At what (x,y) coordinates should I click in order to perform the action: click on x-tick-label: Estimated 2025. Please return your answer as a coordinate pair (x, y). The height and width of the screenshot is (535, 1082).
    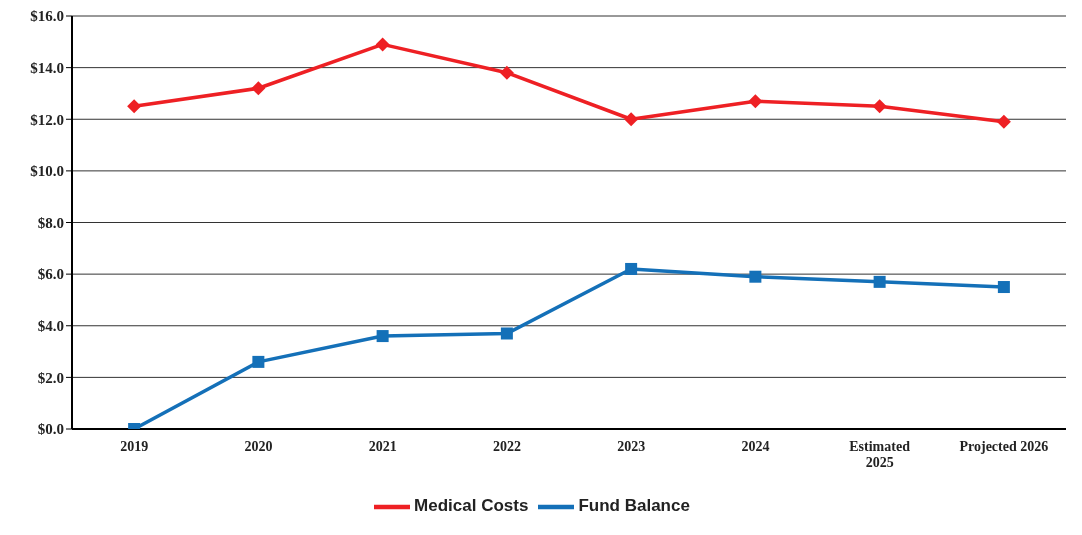
    Looking at the image, I should click on (880, 454).